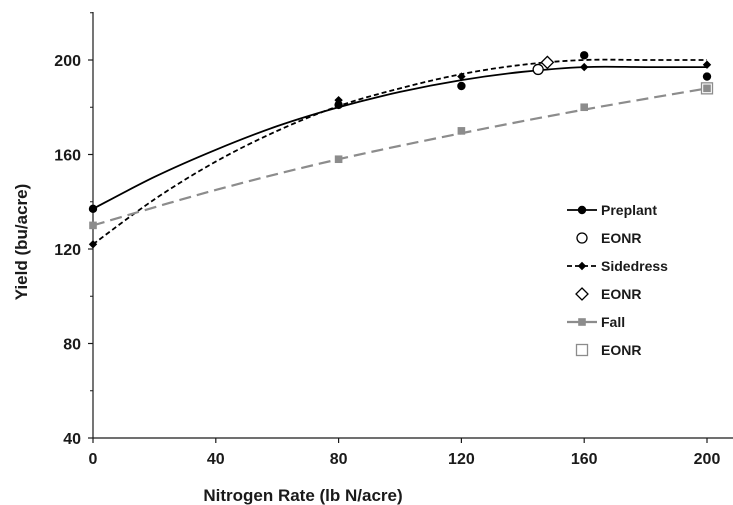 The width and height of the screenshot is (733, 505). What do you see at coordinates (67, 61) in the screenshot?
I see `y-tick-label: 200` at bounding box center [67, 61].